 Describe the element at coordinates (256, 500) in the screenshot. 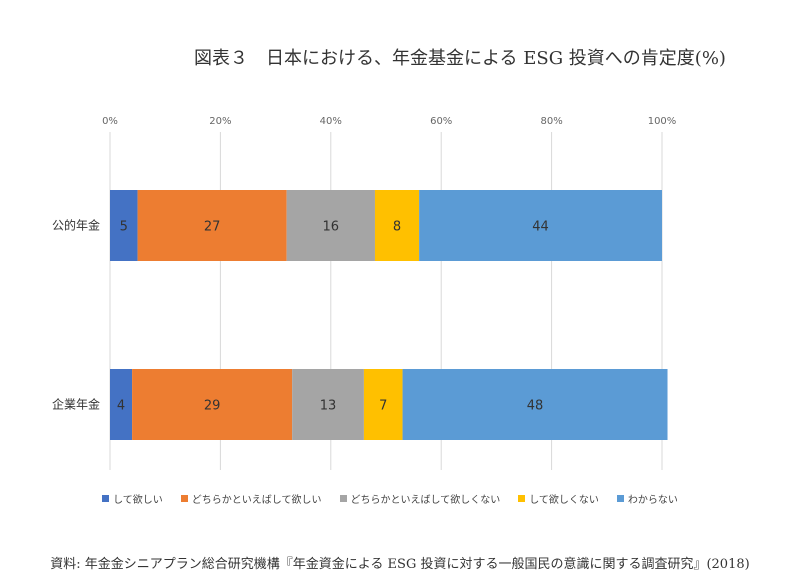

I see `legend-label: どちらかといえばして欲しい` at that location.